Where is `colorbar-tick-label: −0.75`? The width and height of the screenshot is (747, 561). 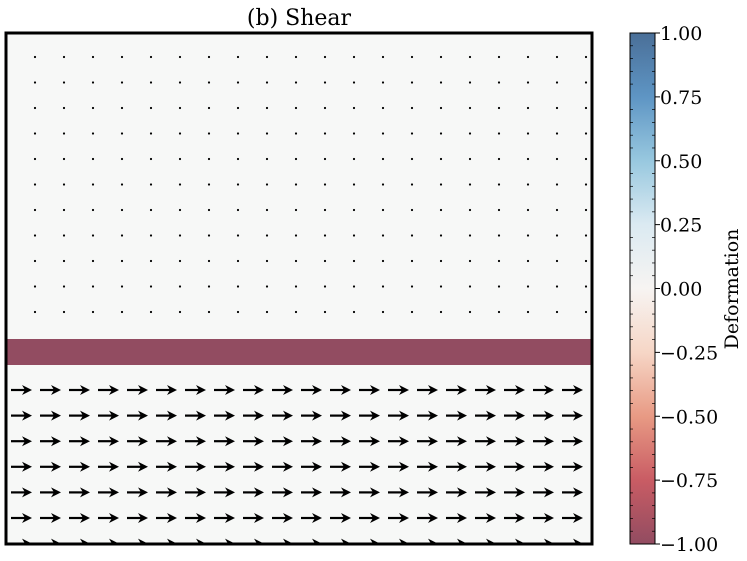 colorbar-tick-label: −0.75 is located at coordinates (689, 481).